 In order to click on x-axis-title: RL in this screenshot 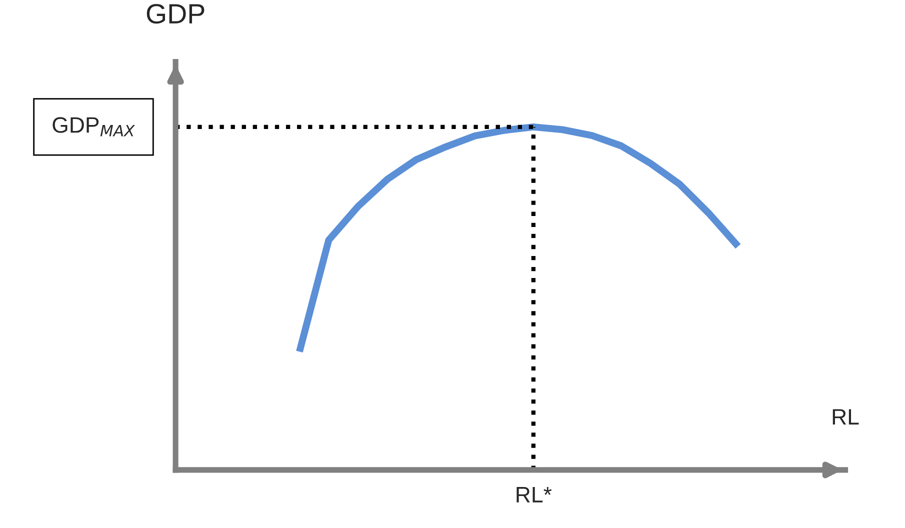, I will do `click(845, 416)`.